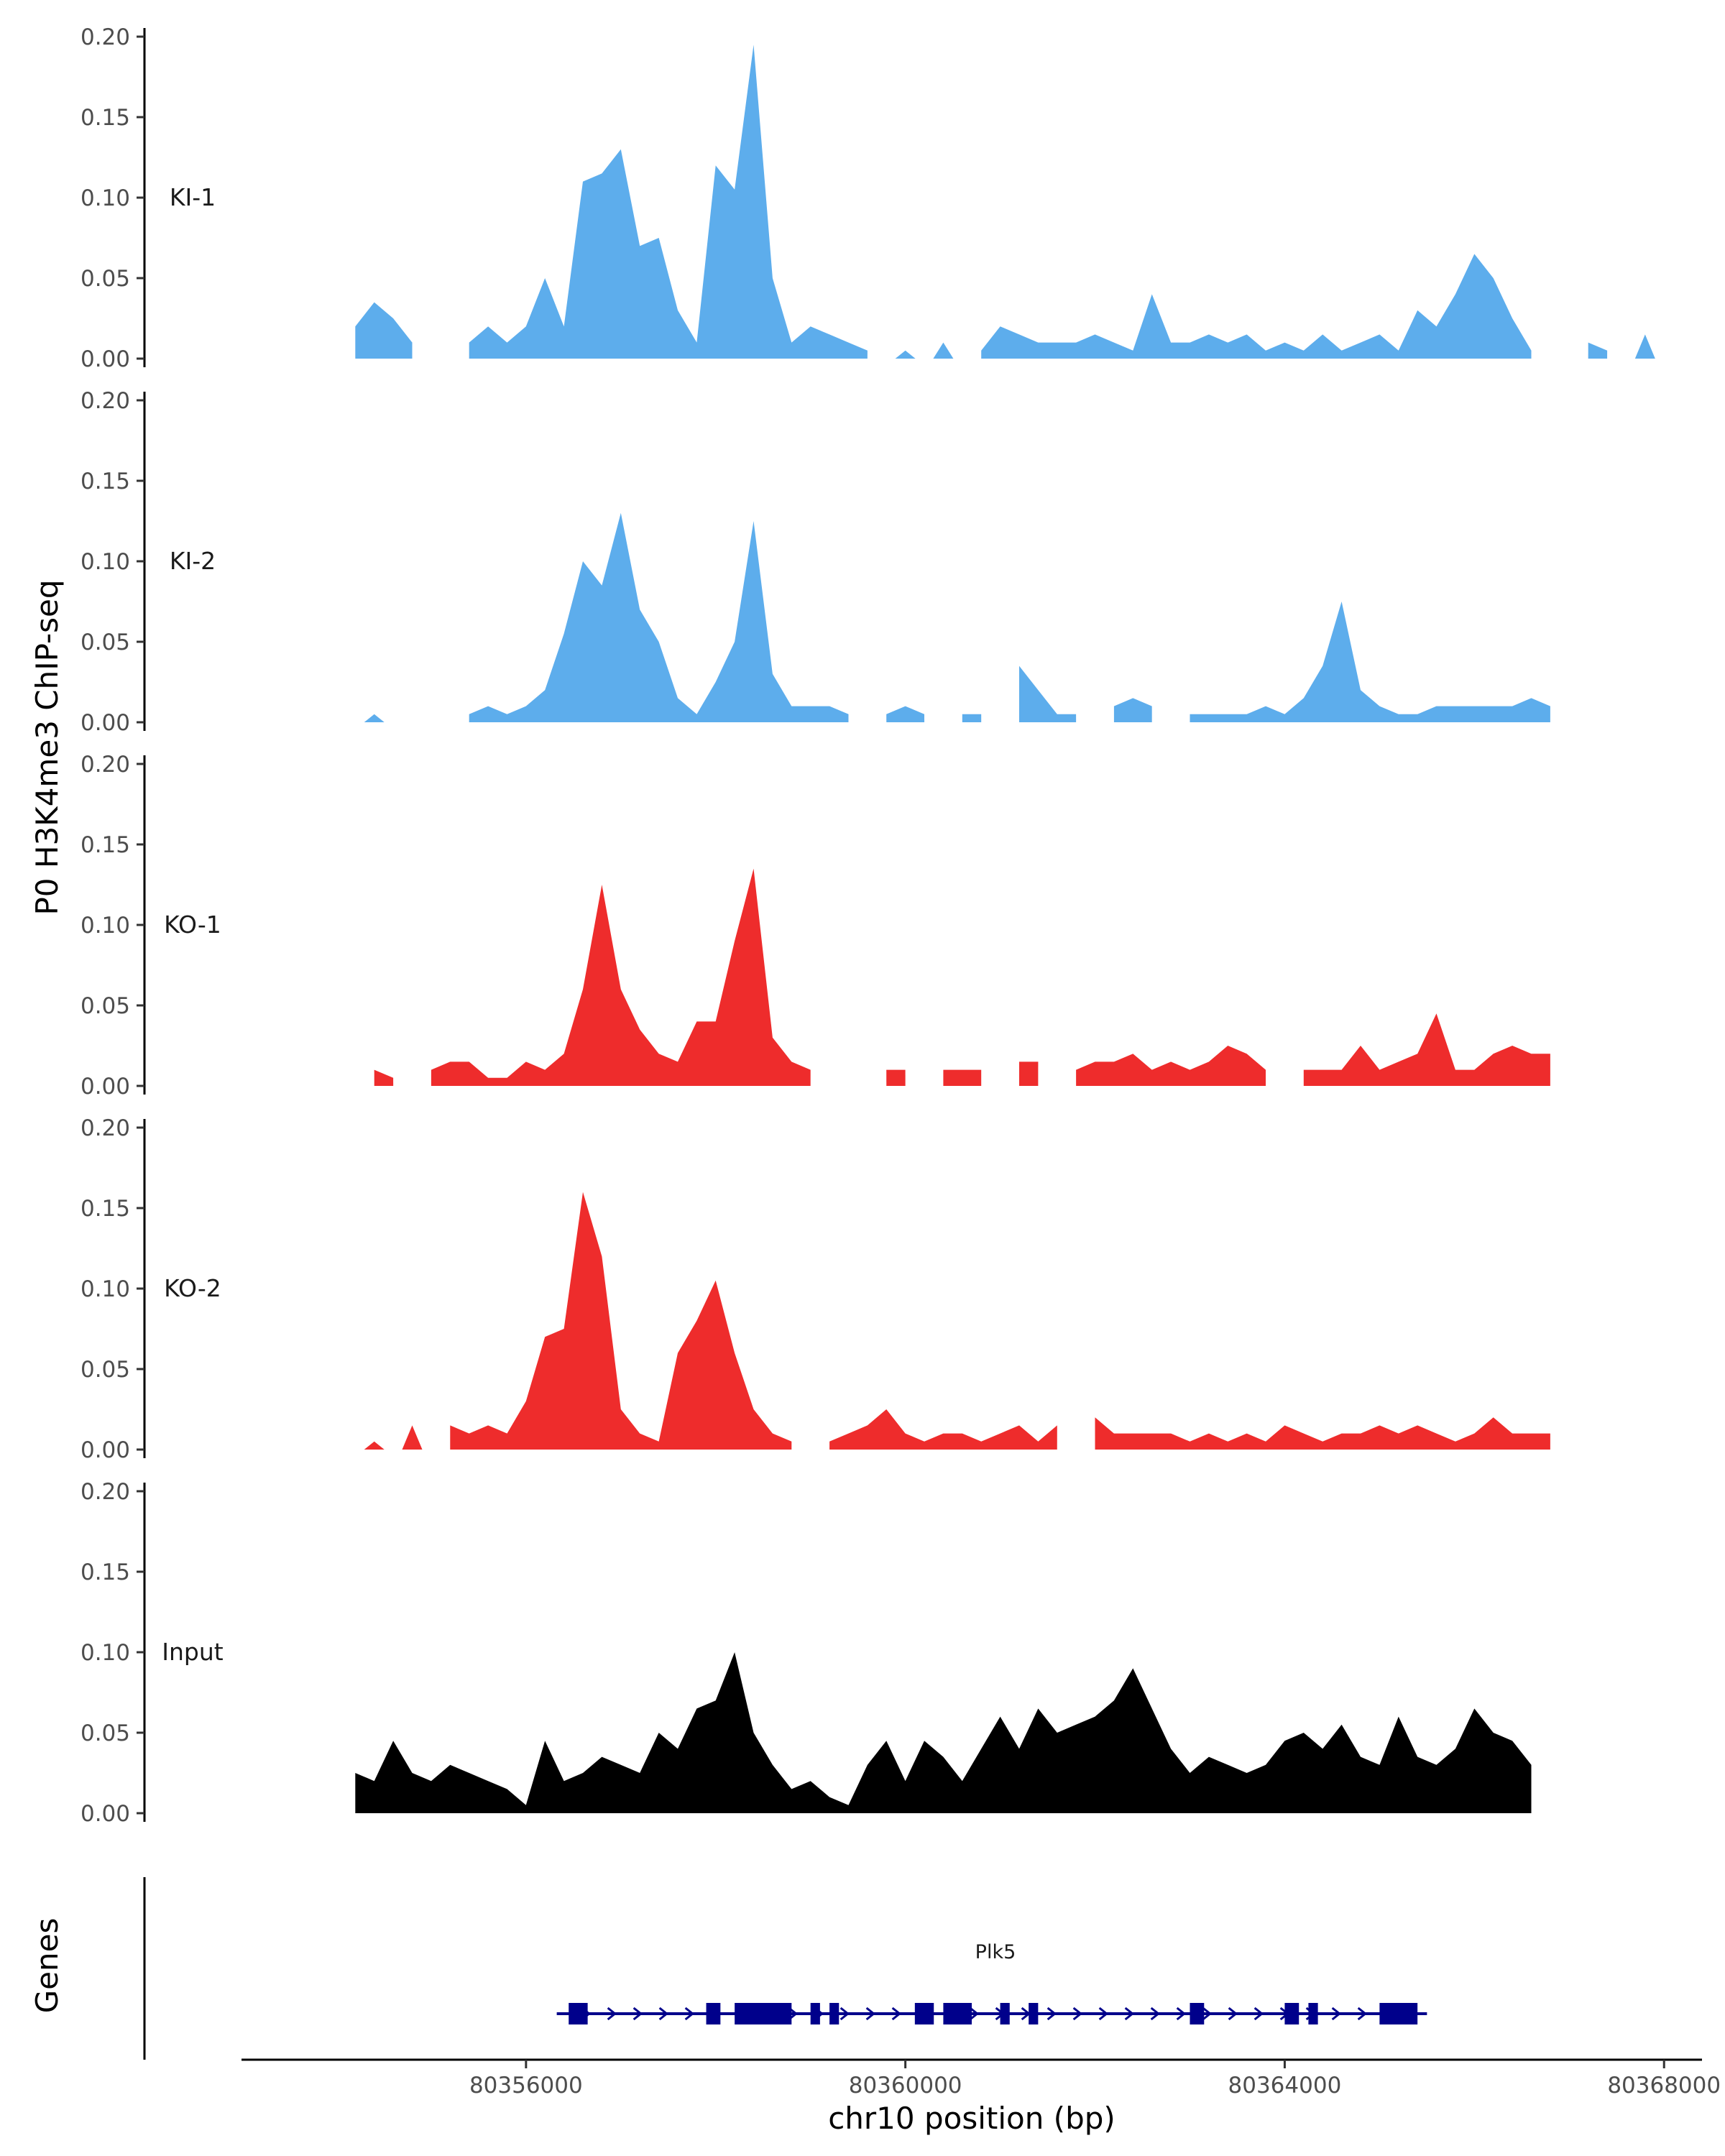 Image resolution: width=1725 pixels, height=2156 pixels. What do you see at coordinates (1664, 2086) in the screenshot?
I see `x-tick-label-3: 80368000` at bounding box center [1664, 2086].